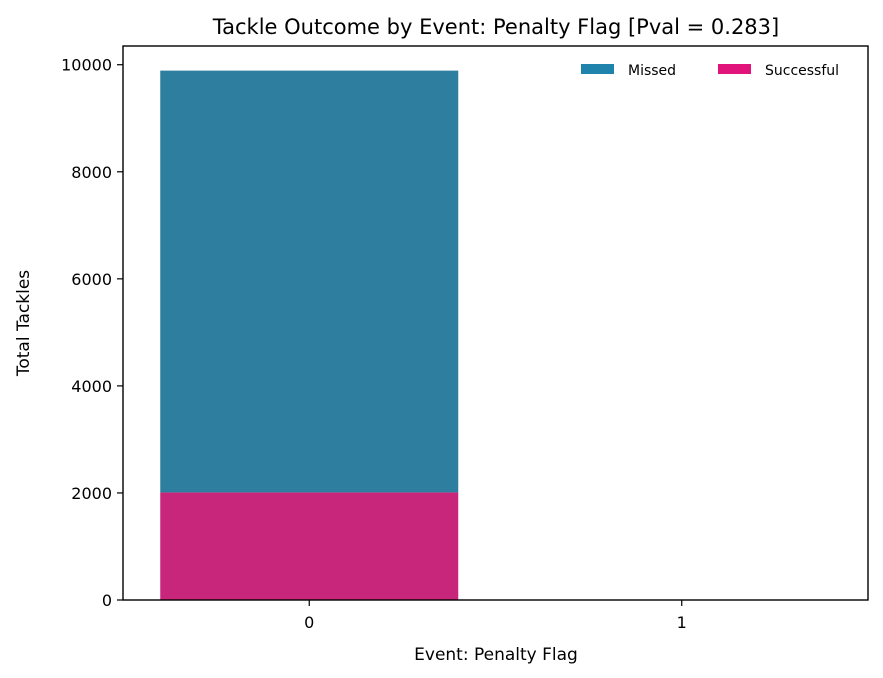  I want to click on x-axis-label: Event: Penalty Flag, so click(496, 655).